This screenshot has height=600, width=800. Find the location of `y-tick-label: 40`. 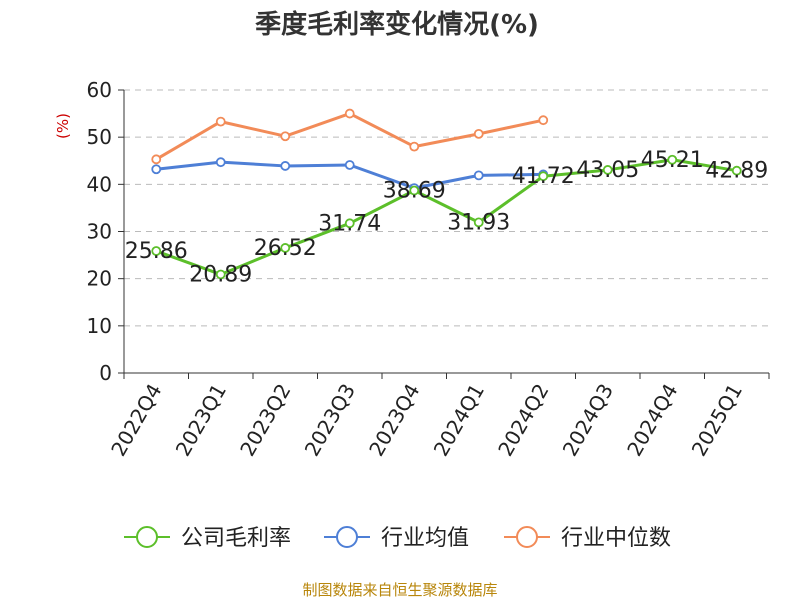

y-tick-label: 40 is located at coordinates (99, 184).